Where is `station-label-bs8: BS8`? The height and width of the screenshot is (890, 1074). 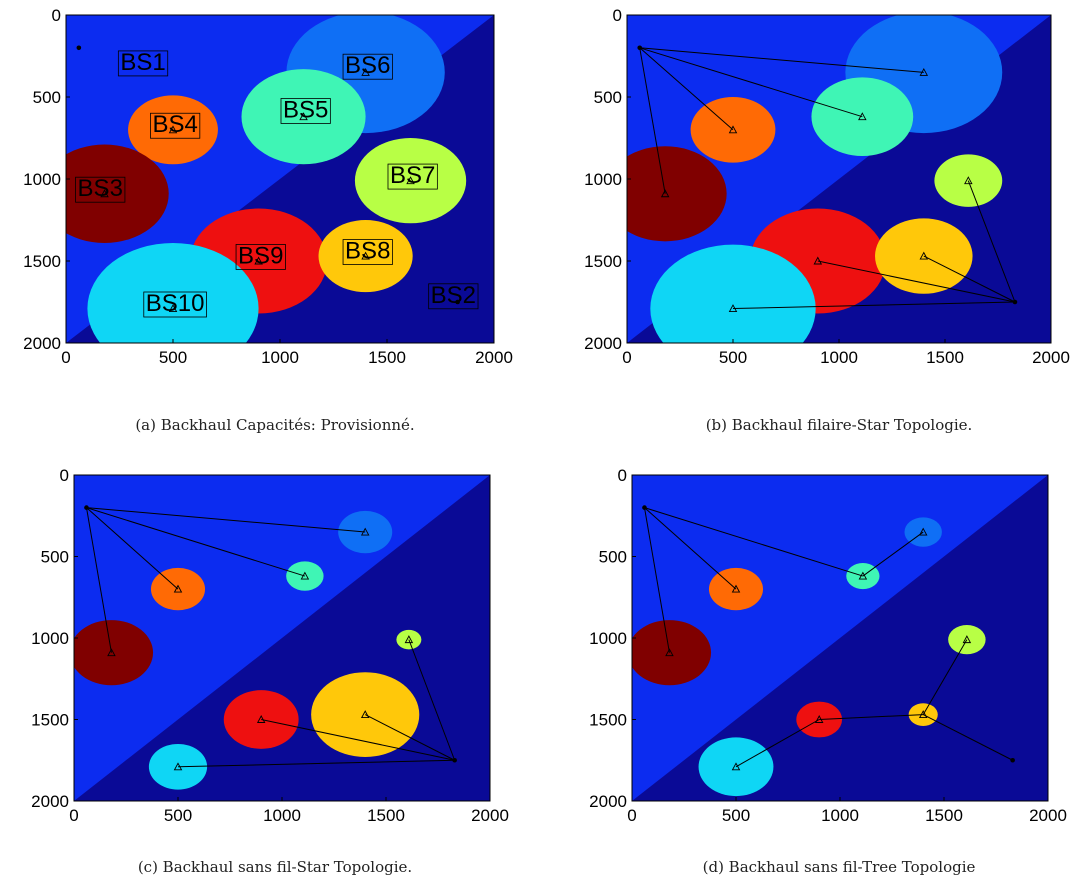 station-label-bs8: BS8 is located at coordinates (367, 251).